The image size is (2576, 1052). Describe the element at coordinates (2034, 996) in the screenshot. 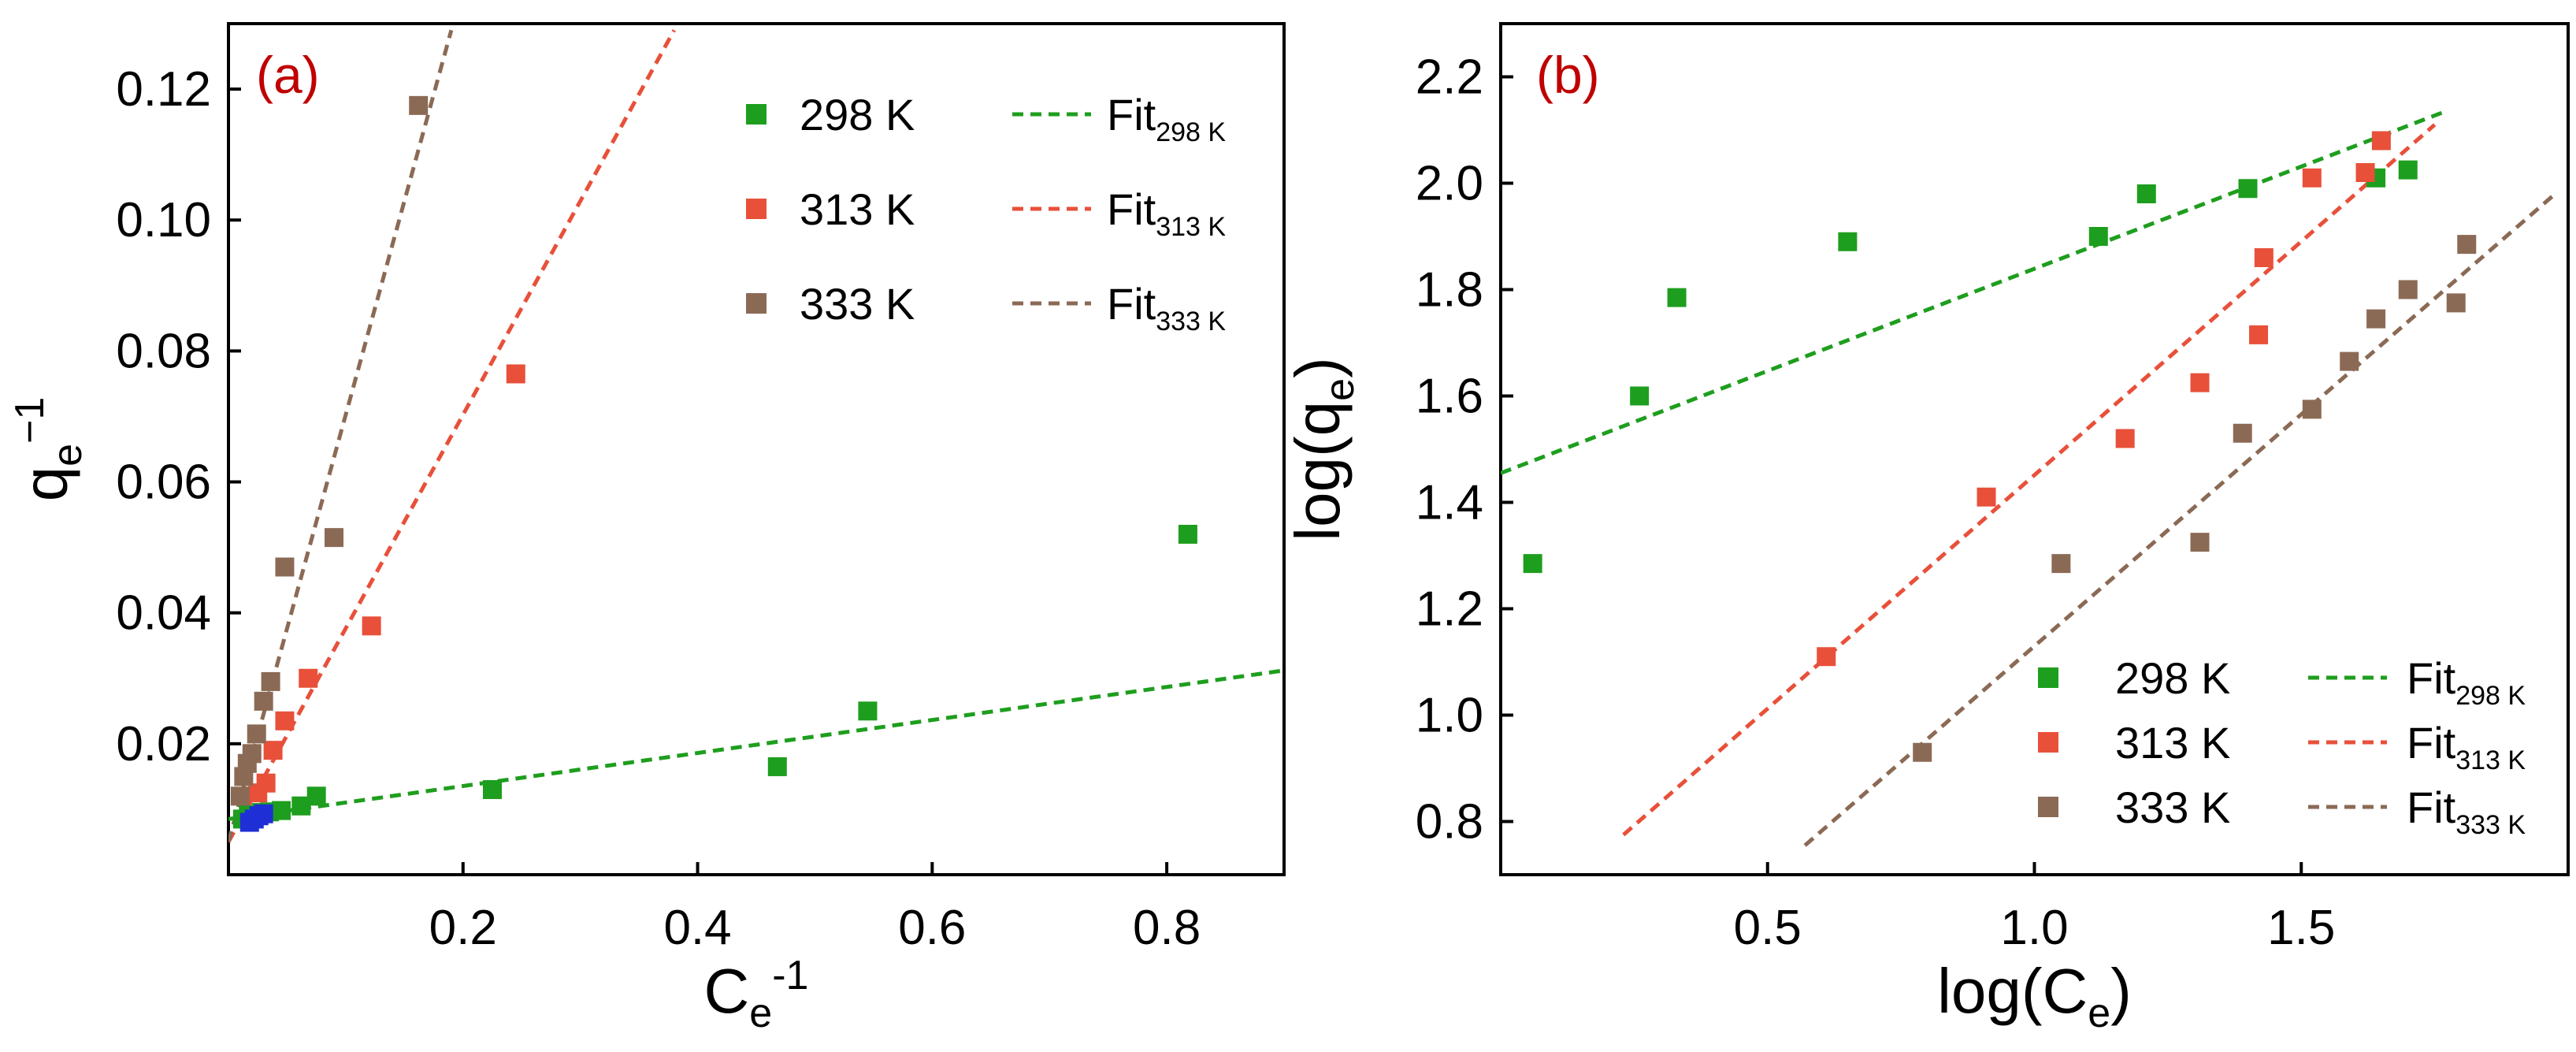

I see `x-axis-title: log(Ce)` at that location.